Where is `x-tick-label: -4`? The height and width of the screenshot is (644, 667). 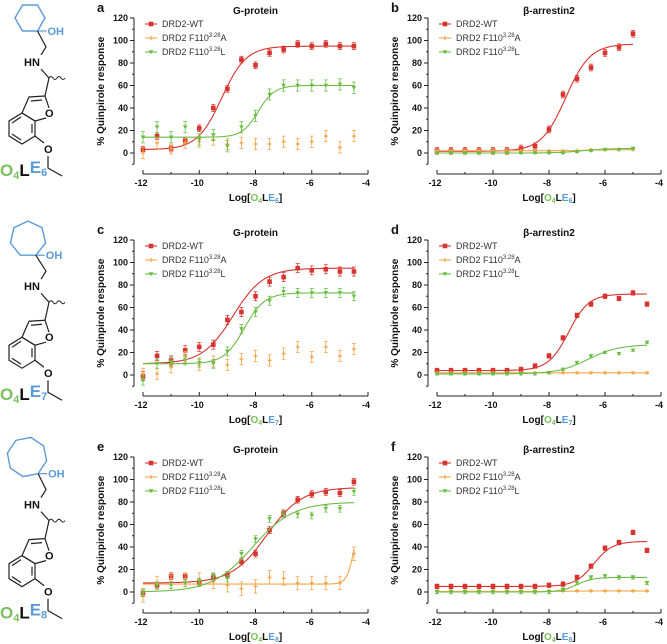 x-tick-label: -4 is located at coordinates (366, 183).